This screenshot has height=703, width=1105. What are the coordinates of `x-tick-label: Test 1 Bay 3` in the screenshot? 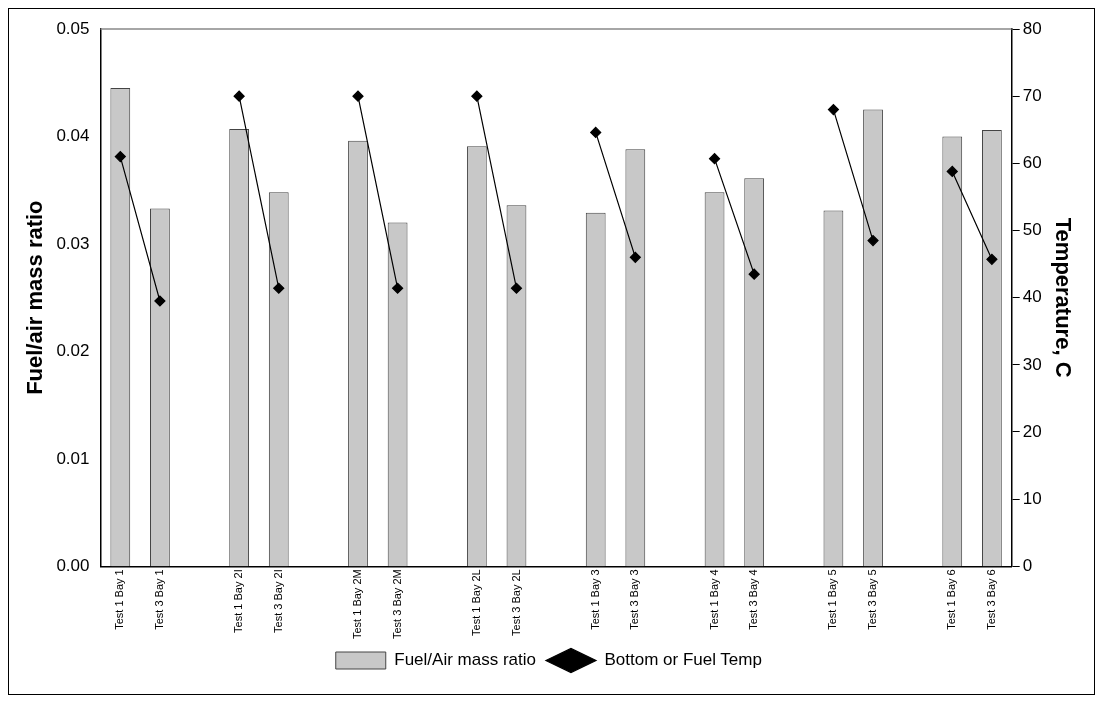 It's located at (594, 599).